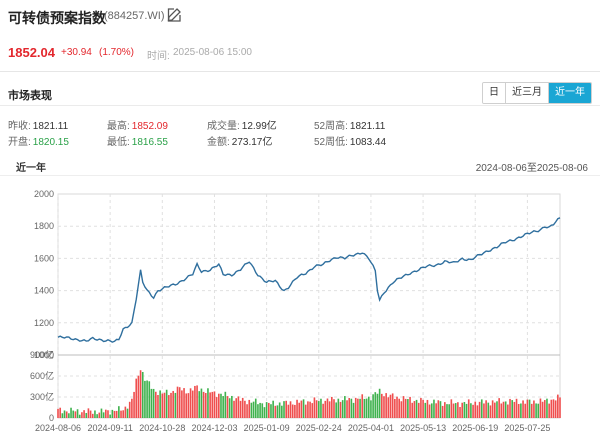 Image resolution: width=600 pixels, height=448 pixels. What do you see at coordinates (109, 428) in the screenshot?
I see `x-tick-label: 2024-09-11` at bounding box center [109, 428].